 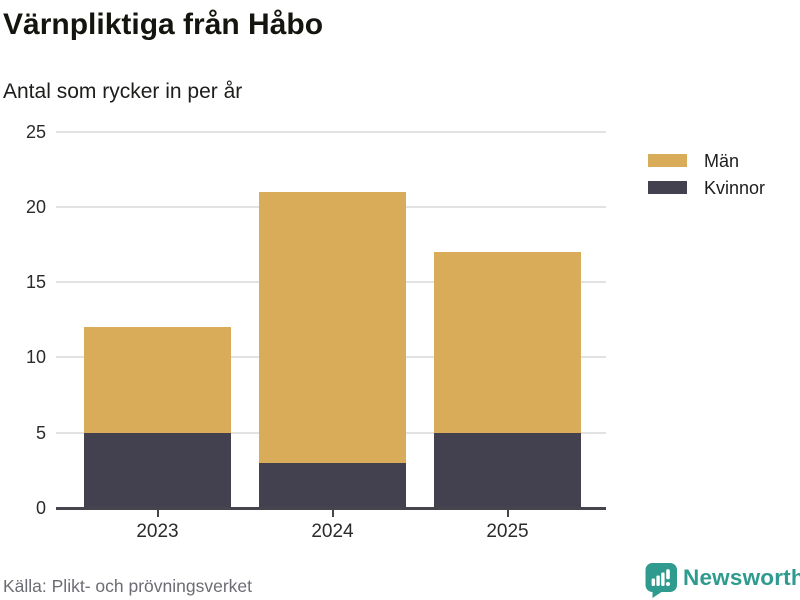 I want to click on legend-item-women: Kvinnor, so click(x=706, y=187).